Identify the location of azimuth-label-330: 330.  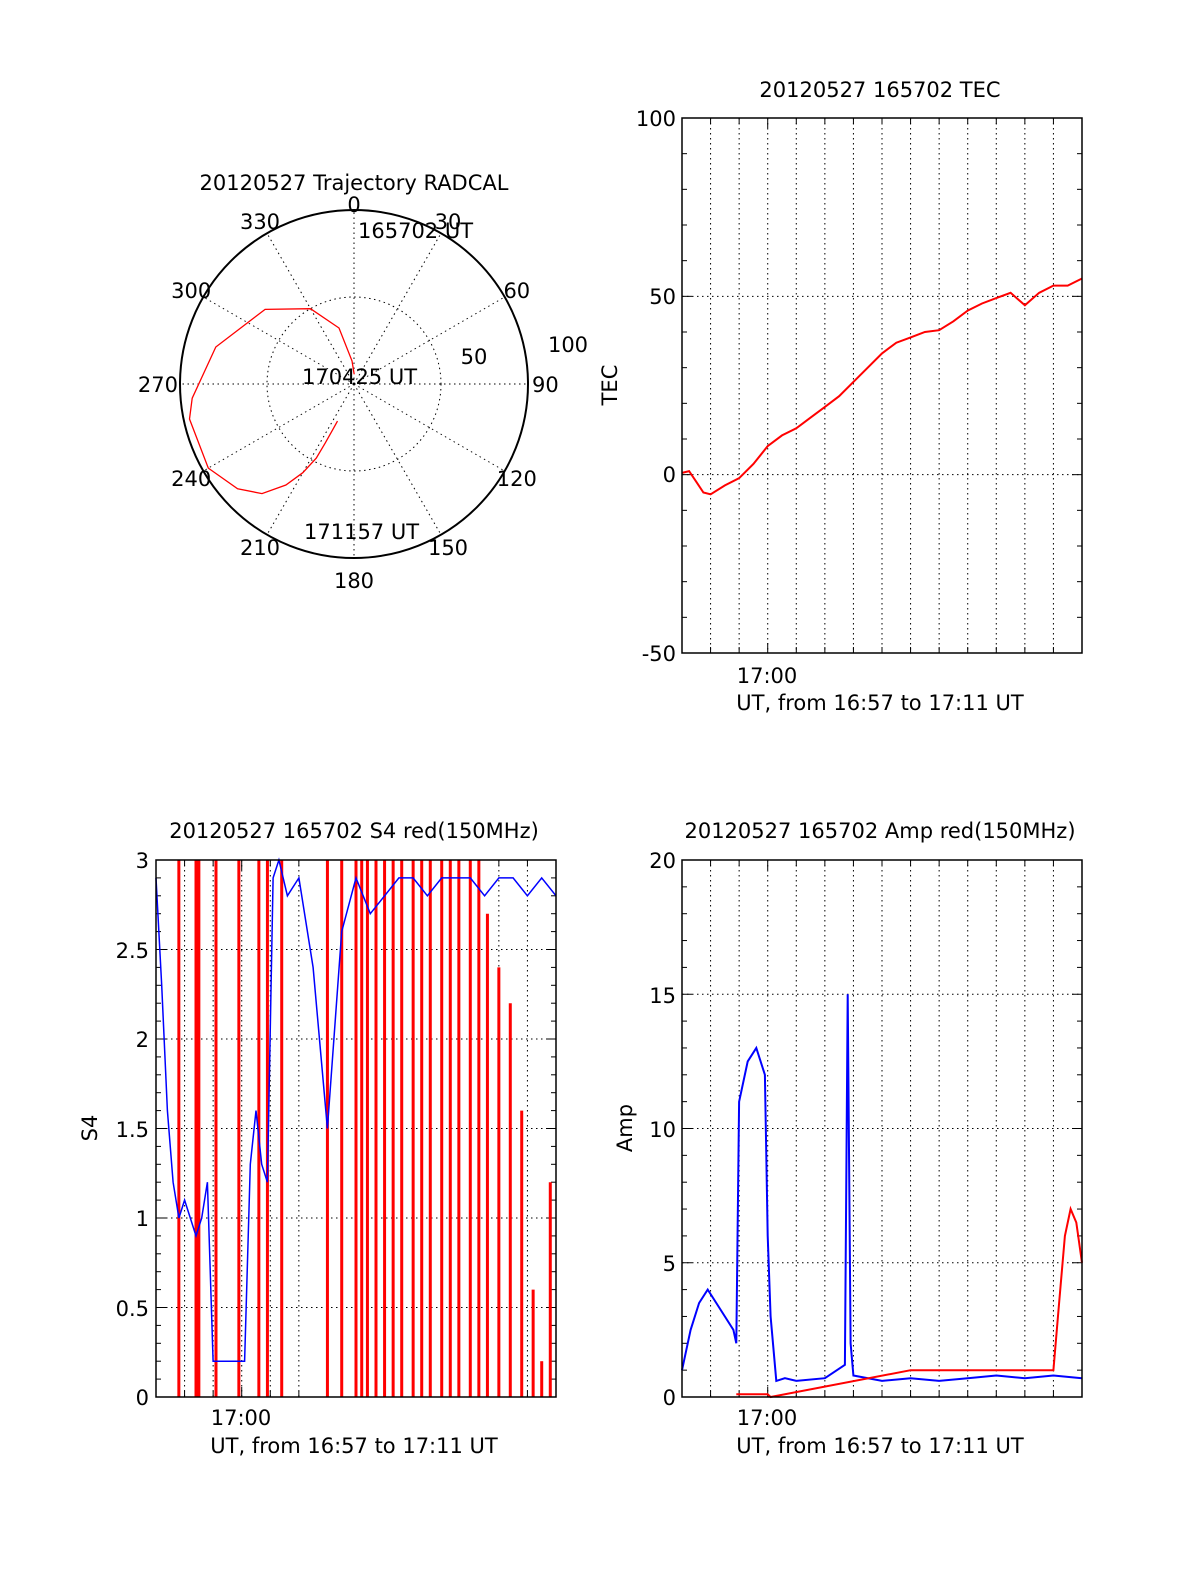
(260, 222).